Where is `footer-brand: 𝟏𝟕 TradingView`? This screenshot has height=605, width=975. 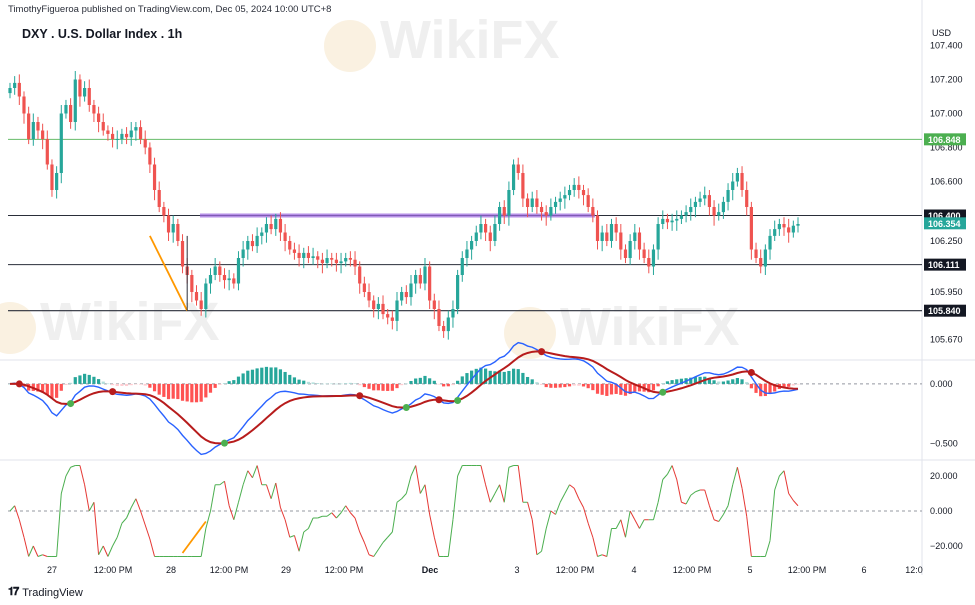 footer-brand: 𝟏𝟕 TradingView is located at coordinates (45, 592).